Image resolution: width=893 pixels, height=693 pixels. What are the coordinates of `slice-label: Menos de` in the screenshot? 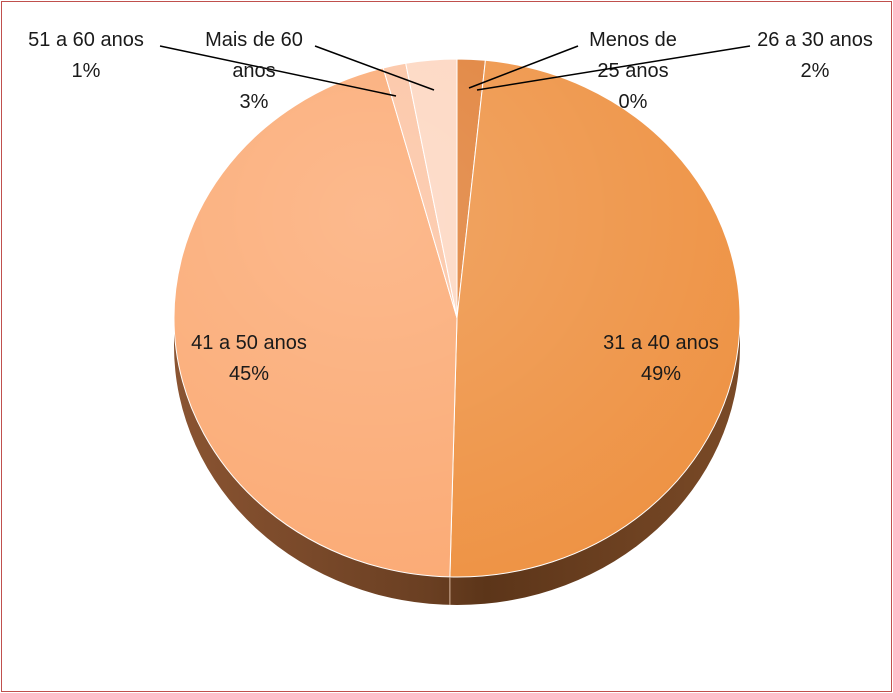 It's located at (633, 40).